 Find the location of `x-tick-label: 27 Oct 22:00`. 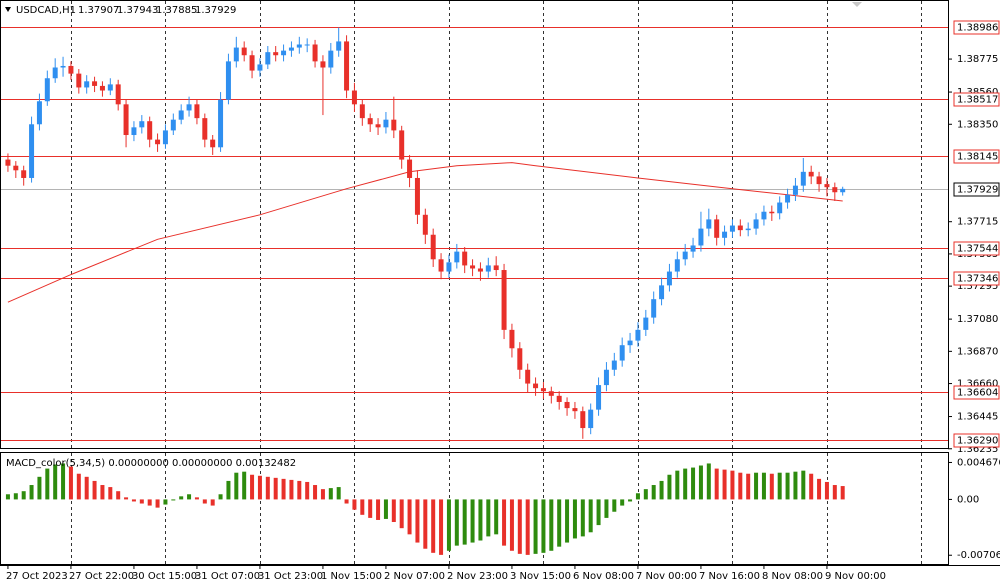

x-tick-label: 27 Oct 22:00 is located at coordinates (101, 576).